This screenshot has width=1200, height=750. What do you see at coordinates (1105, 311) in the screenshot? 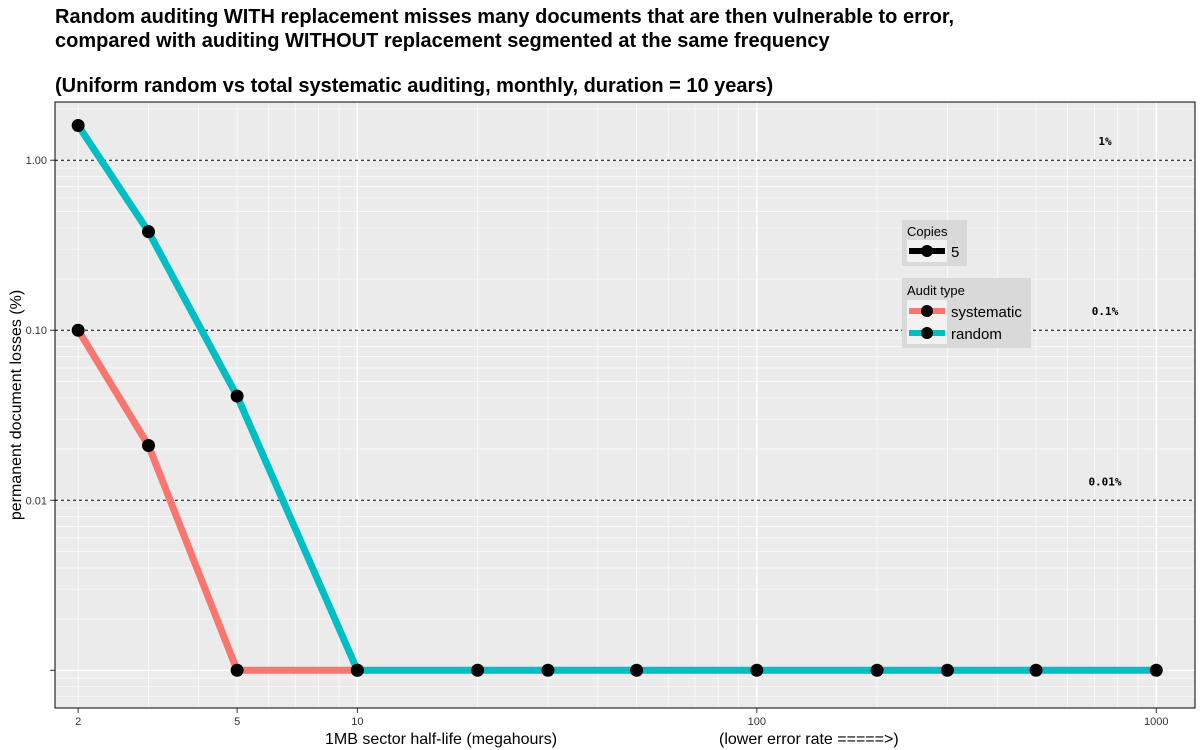
I see `reference-line-label: 0.1%` at bounding box center [1105, 311].